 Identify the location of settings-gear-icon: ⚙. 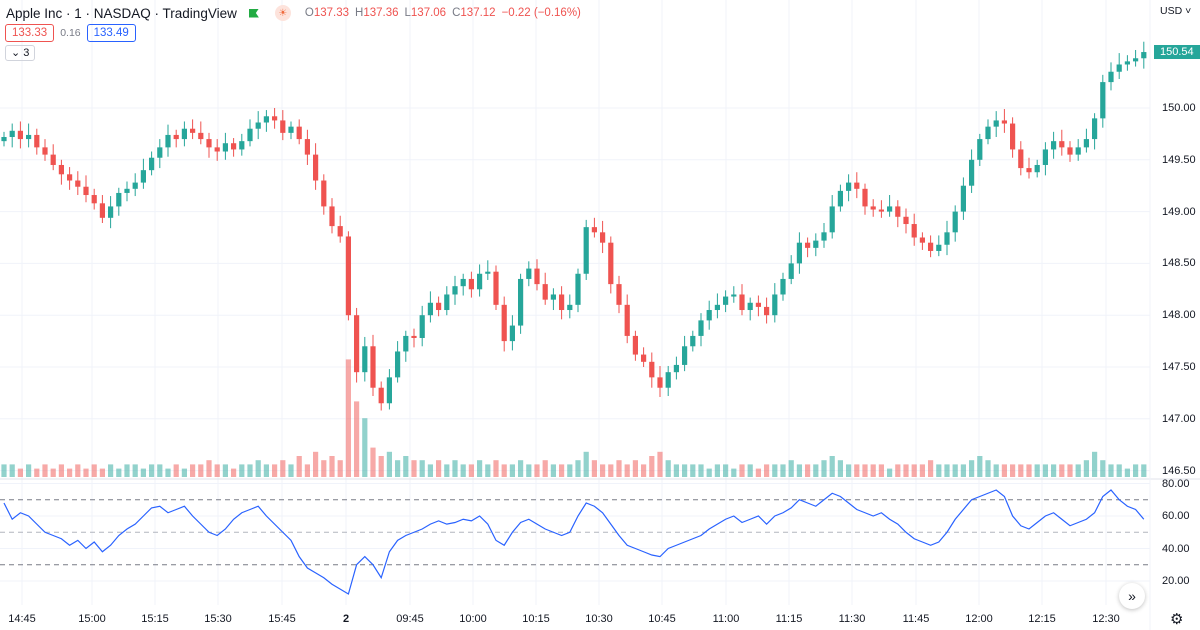
(1177, 619).